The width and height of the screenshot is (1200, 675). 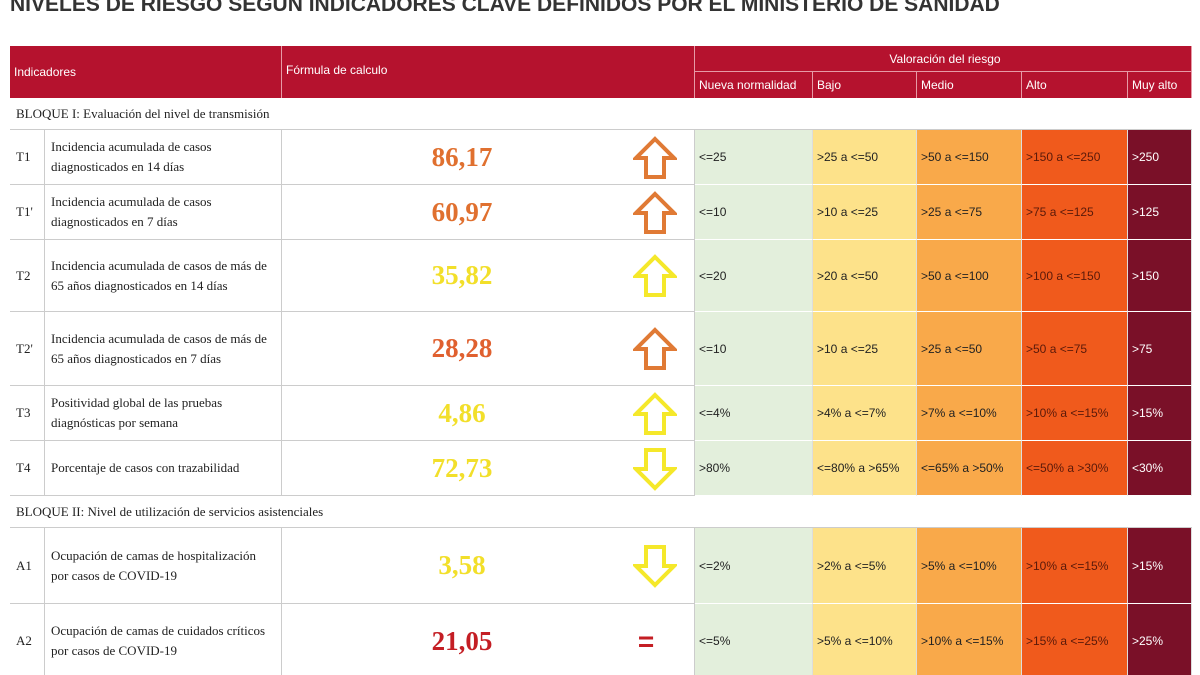 What do you see at coordinates (1063, 275) in the screenshot?
I see `risk-range-text: >100 a <=150` at bounding box center [1063, 275].